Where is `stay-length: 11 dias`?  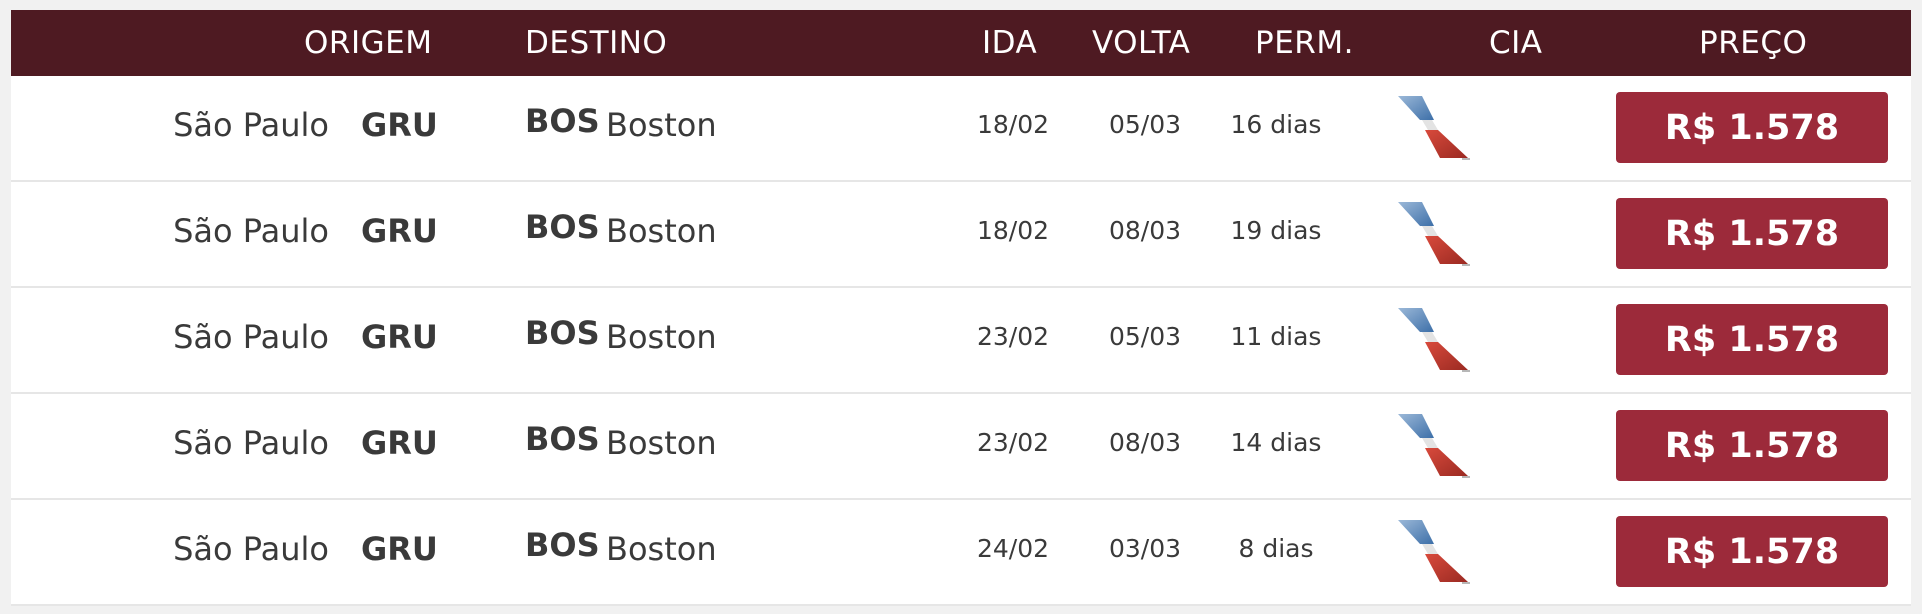
stay-length: 11 dias is located at coordinates (1276, 336).